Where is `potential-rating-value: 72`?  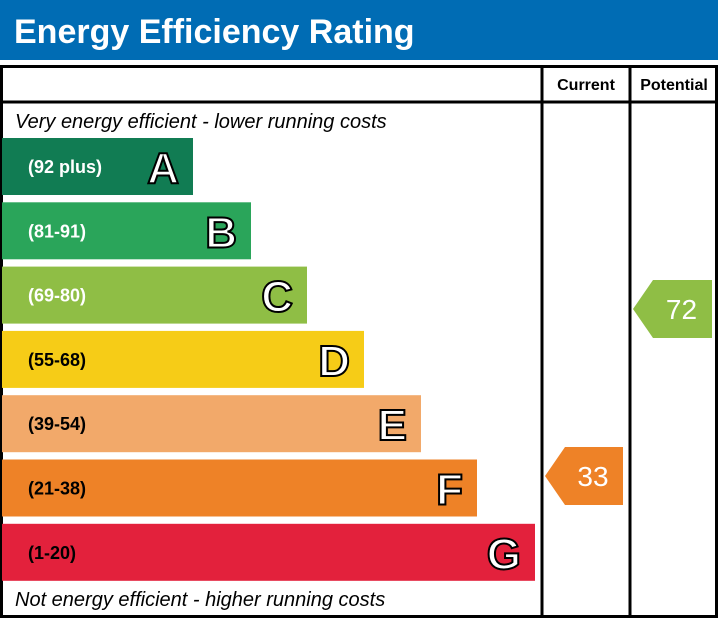 potential-rating-value: 72 is located at coordinates (681, 309).